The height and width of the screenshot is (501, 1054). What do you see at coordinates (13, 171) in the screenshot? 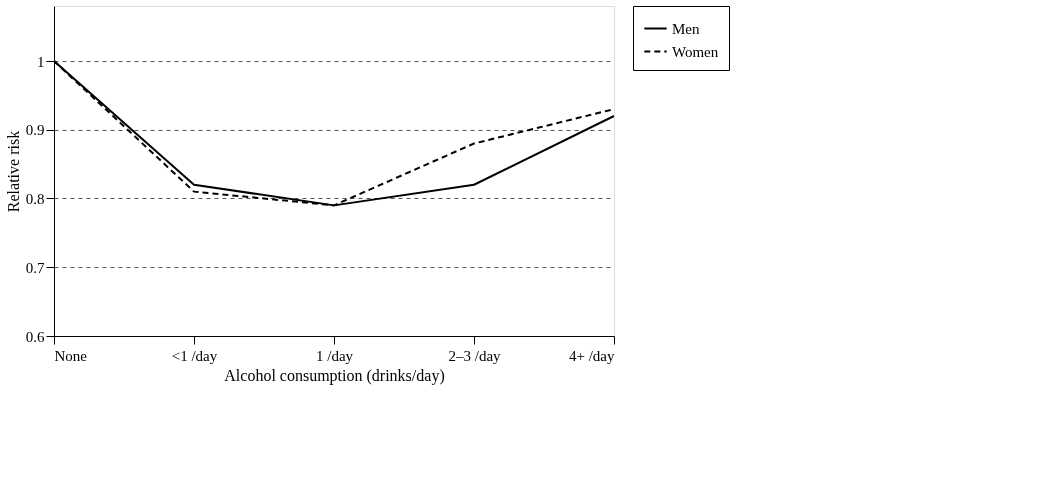
I see `y-axis-title: Relative risk` at bounding box center [13, 171].